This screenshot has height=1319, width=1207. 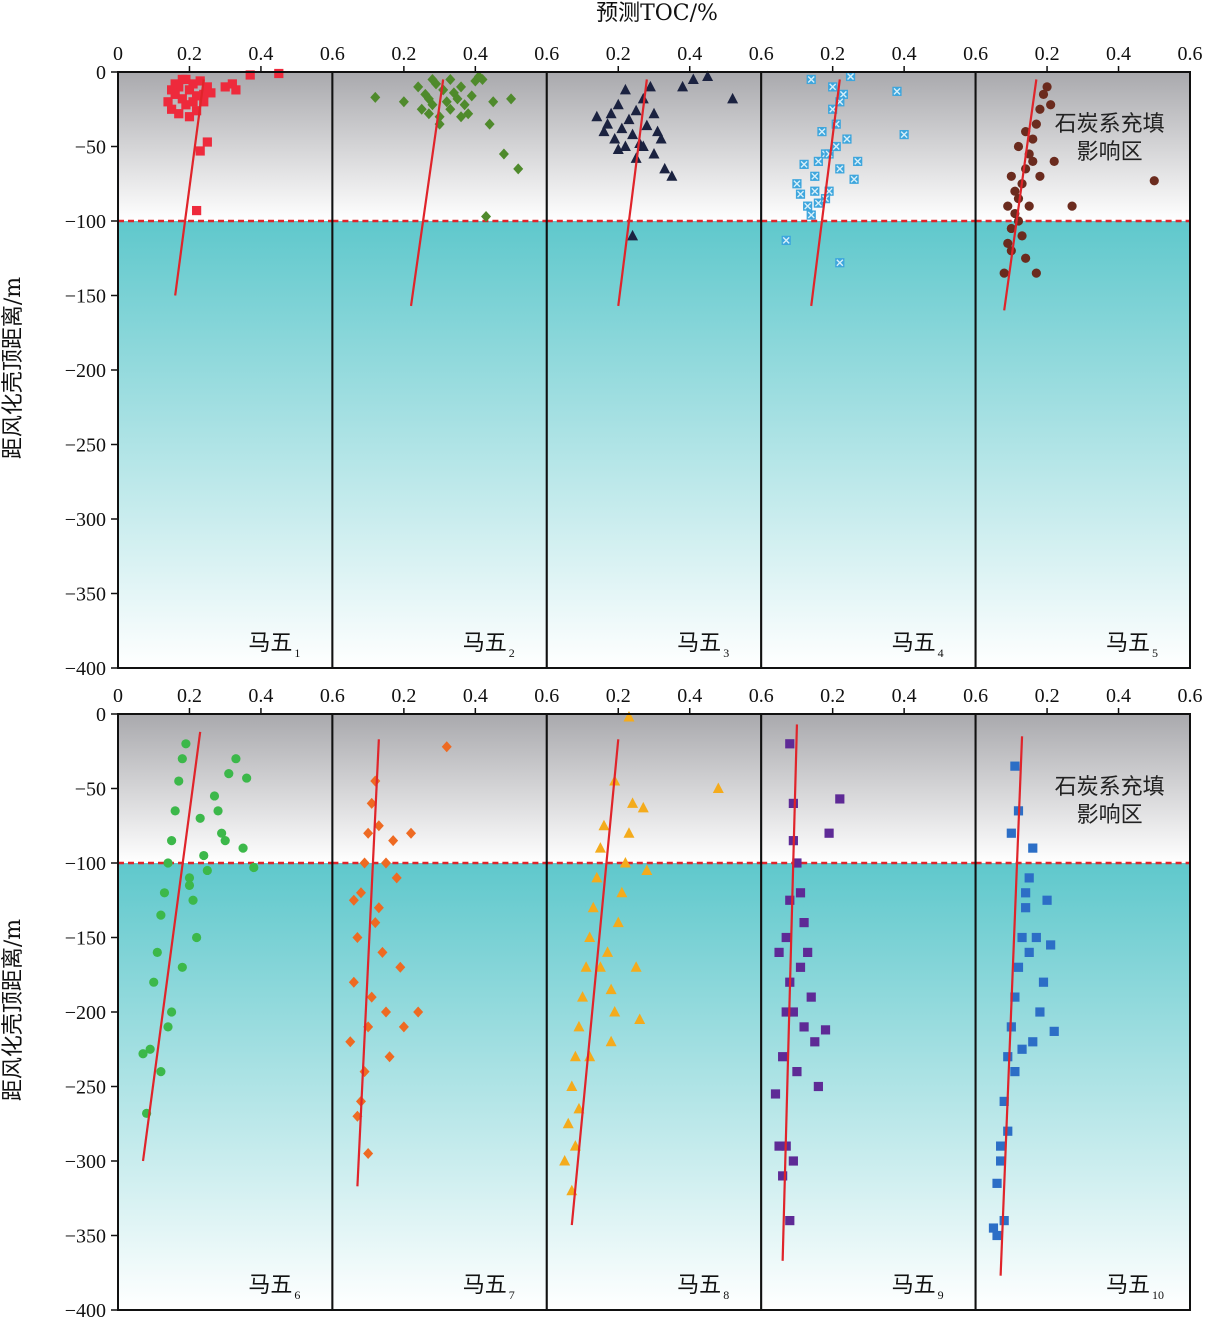 What do you see at coordinates (118, 696) in the screenshot?
I see `x-tick-label: 0` at bounding box center [118, 696].